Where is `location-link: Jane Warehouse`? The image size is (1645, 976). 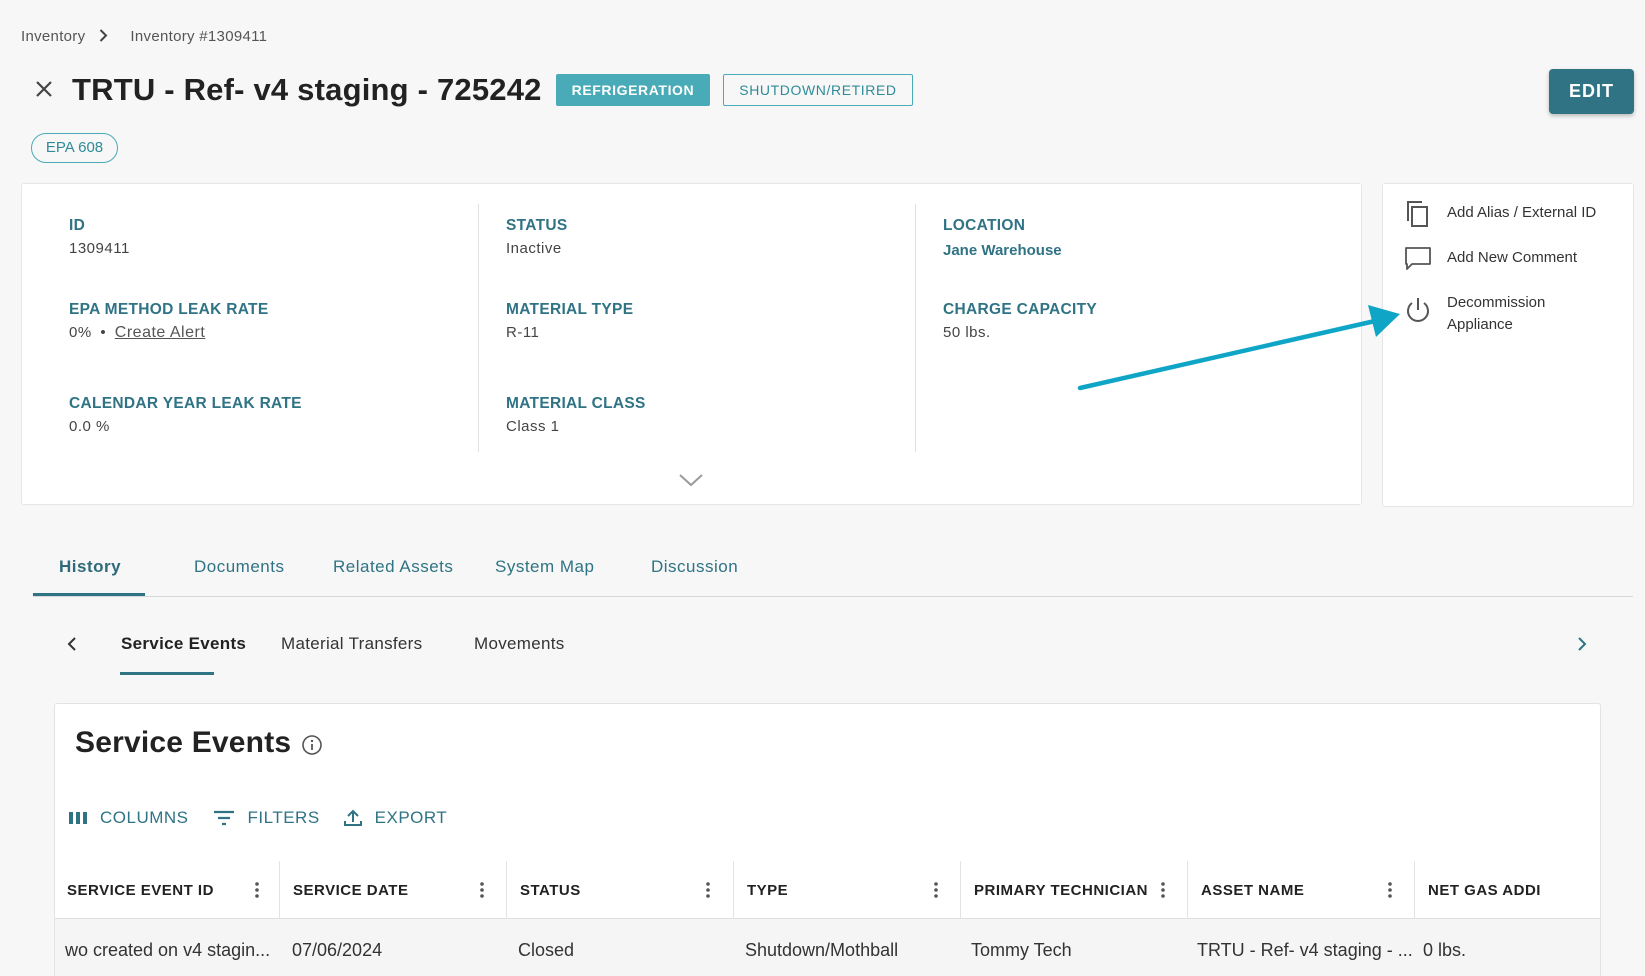
location-link: Jane Warehouse is located at coordinates (1002, 250).